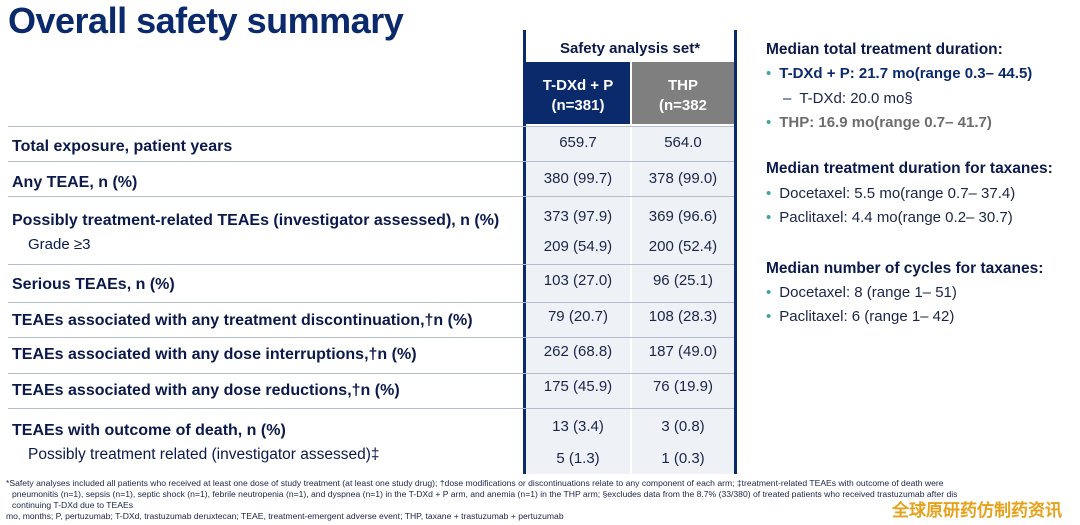  What do you see at coordinates (578, 178) in the screenshot?
I see `cell-tdxd: 380 (99.7)` at bounding box center [578, 178].